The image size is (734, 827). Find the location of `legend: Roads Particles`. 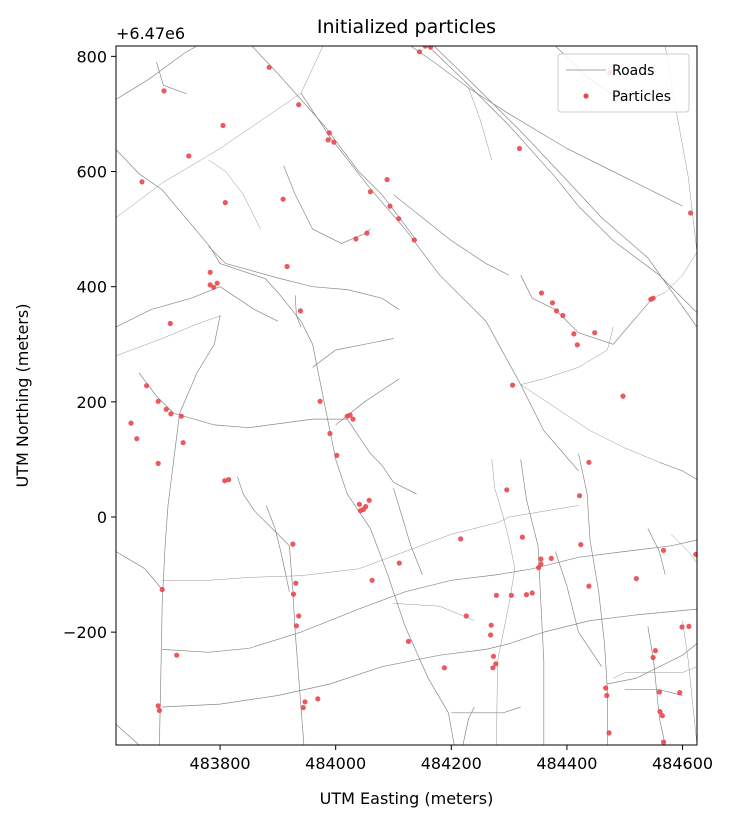

legend: Roads Particles is located at coordinates (623, 83).